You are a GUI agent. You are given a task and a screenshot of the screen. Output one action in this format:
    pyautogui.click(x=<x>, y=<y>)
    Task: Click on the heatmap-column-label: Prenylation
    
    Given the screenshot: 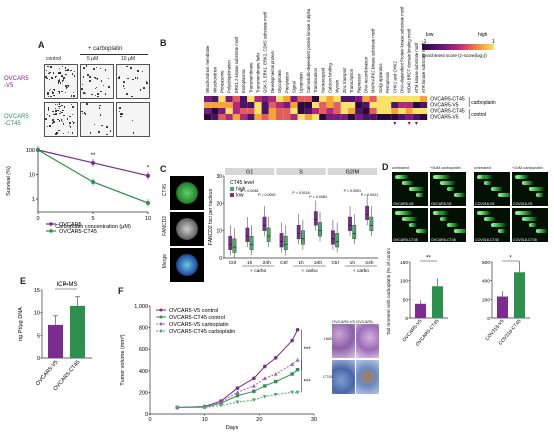 What is the action you would take?
    pyautogui.click(x=286, y=82)
    